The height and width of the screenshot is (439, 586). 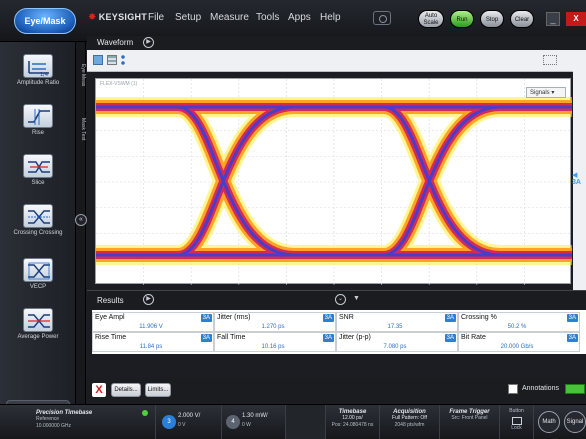 I want to click on results-toolbar: X Details... Limits... Annotations, so click(x=336, y=390).